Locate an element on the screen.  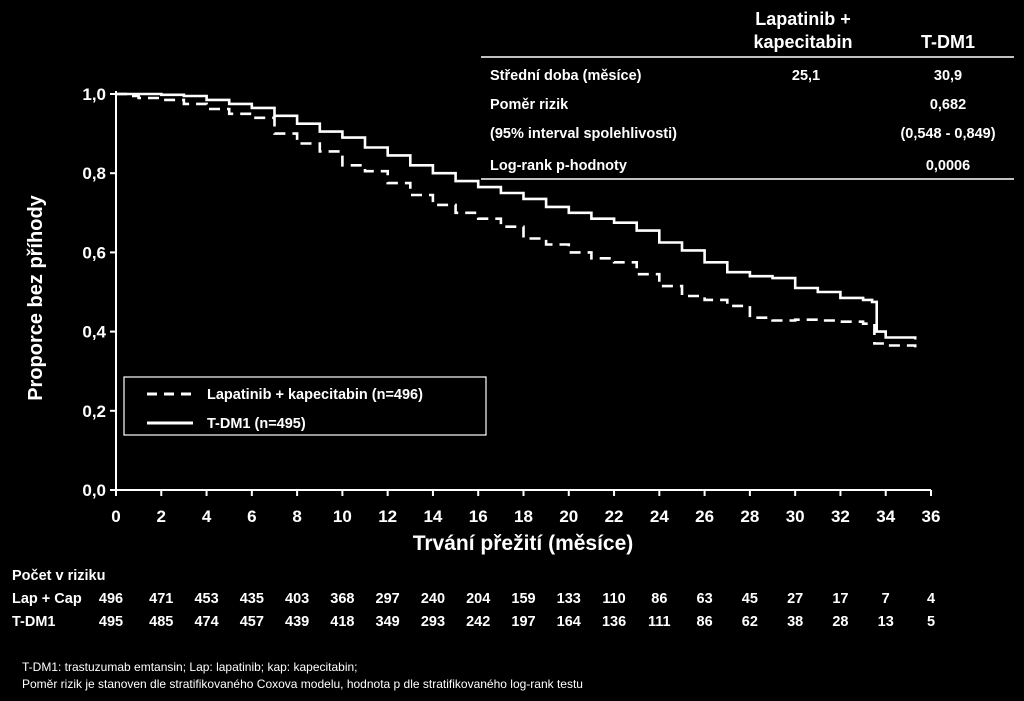
x-tick-label: 20 is located at coordinates (568, 516).